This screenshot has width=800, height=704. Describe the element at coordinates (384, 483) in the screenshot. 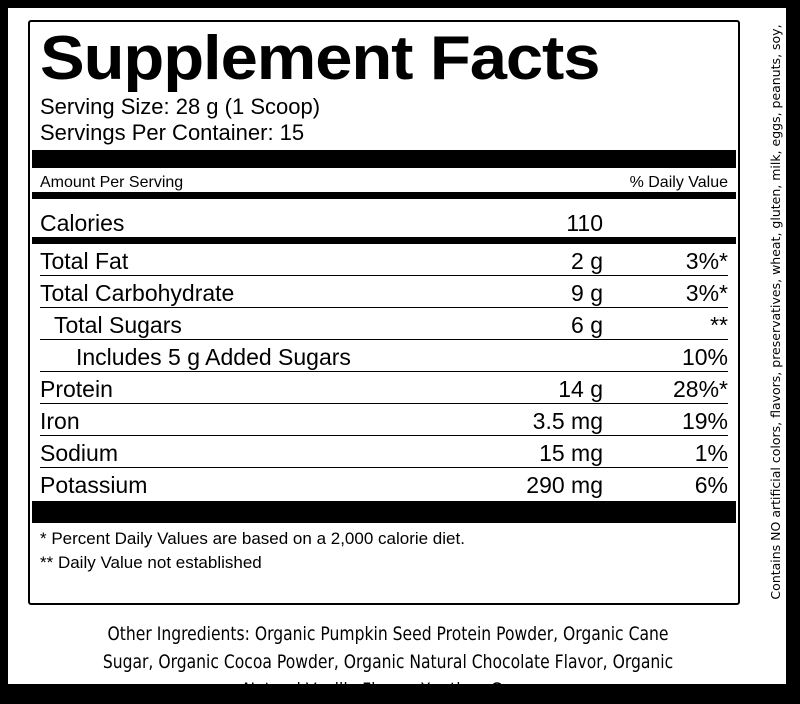

I see `nutrient-row: Potassium 290 mg 6%` at that location.